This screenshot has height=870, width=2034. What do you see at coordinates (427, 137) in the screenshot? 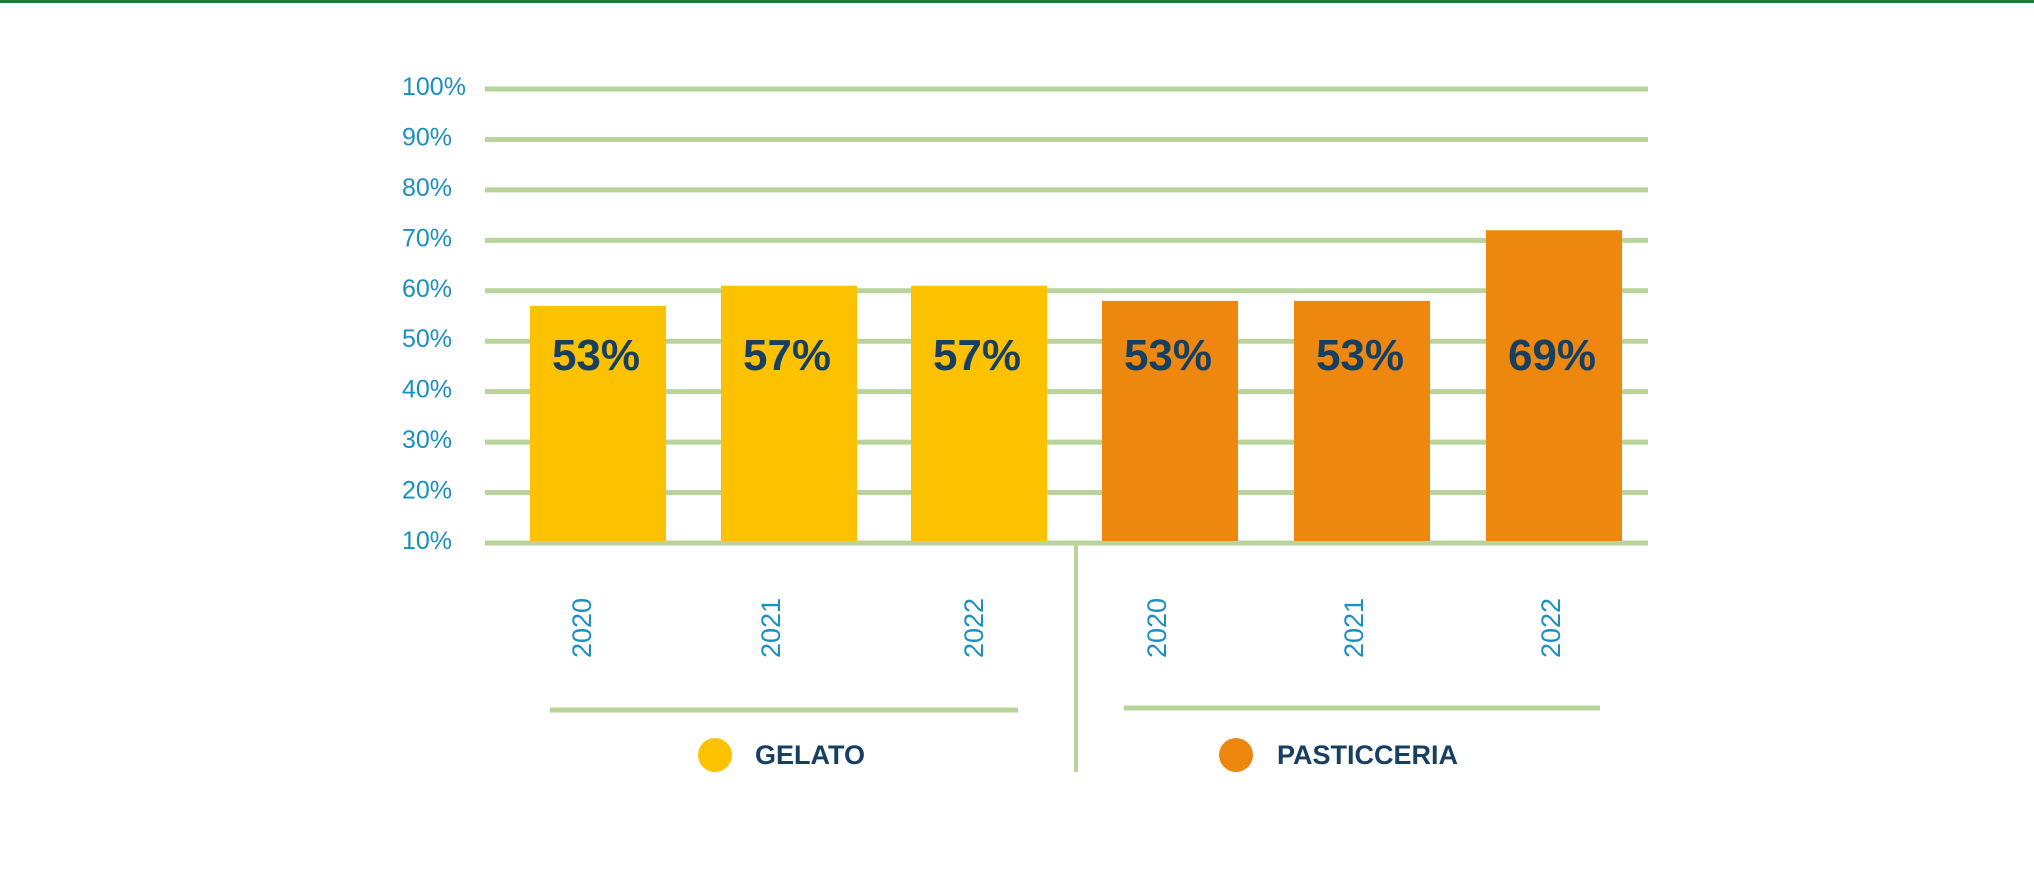
I see `y-tick-label: 90%` at bounding box center [427, 137].